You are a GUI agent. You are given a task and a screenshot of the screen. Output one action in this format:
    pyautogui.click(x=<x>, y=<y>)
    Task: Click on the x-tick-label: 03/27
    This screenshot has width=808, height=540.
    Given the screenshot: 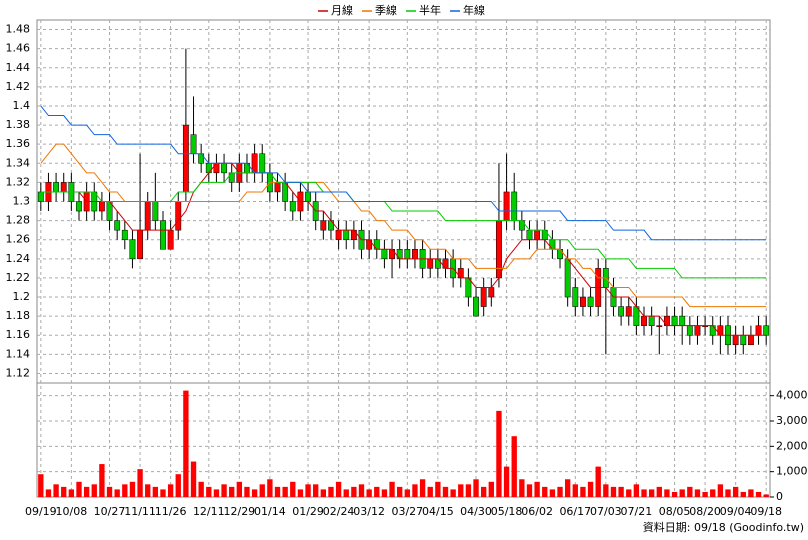 What is the action you would take?
    pyautogui.click(x=407, y=511)
    